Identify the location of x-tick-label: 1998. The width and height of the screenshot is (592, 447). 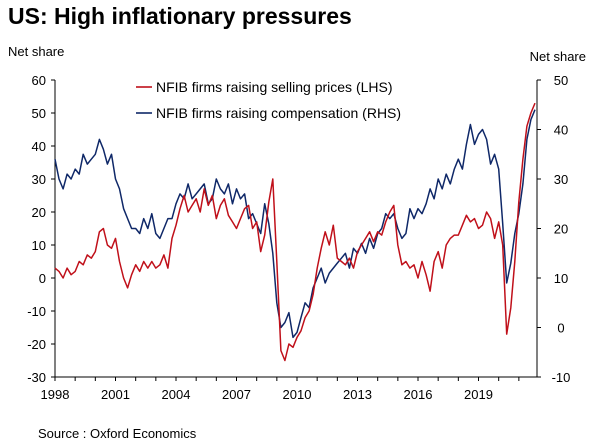
(55, 394).